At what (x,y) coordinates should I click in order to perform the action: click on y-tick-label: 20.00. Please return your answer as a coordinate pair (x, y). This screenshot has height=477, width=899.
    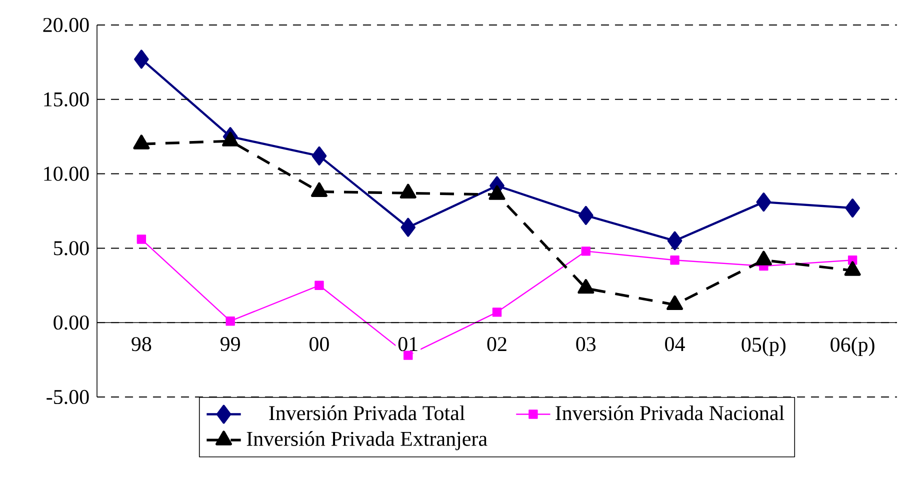
    Looking at the image, I should click on (66, 25).